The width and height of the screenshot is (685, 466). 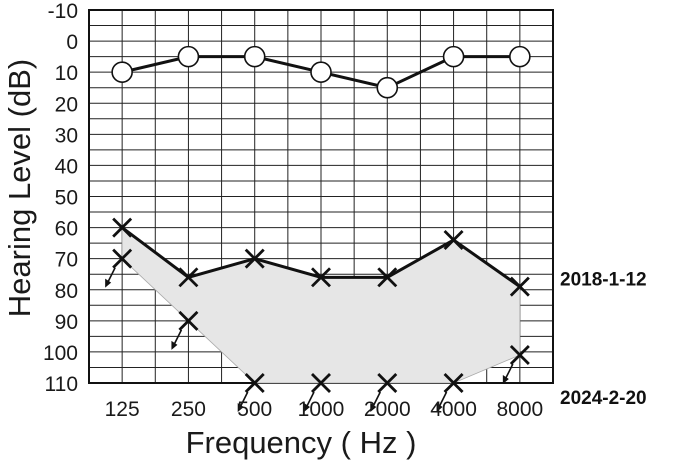 What do you see at coordinates (19, 188) in the screenshot?
I see `y-axis-label: Hearing Level (dB)` at bounding box center [19, 188].